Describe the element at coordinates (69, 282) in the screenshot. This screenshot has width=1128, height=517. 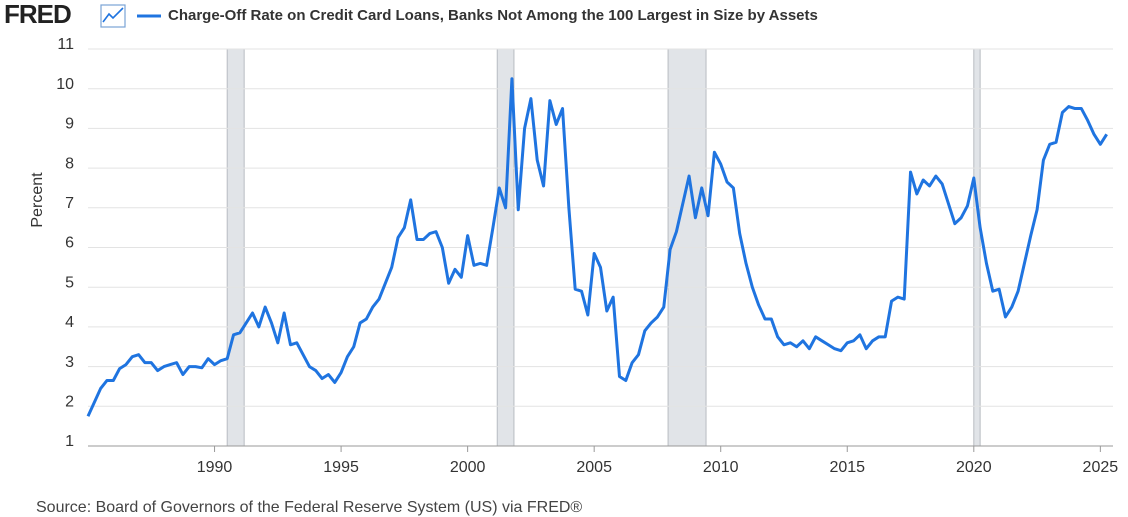
I see `y-tick-label: 5` at that location.